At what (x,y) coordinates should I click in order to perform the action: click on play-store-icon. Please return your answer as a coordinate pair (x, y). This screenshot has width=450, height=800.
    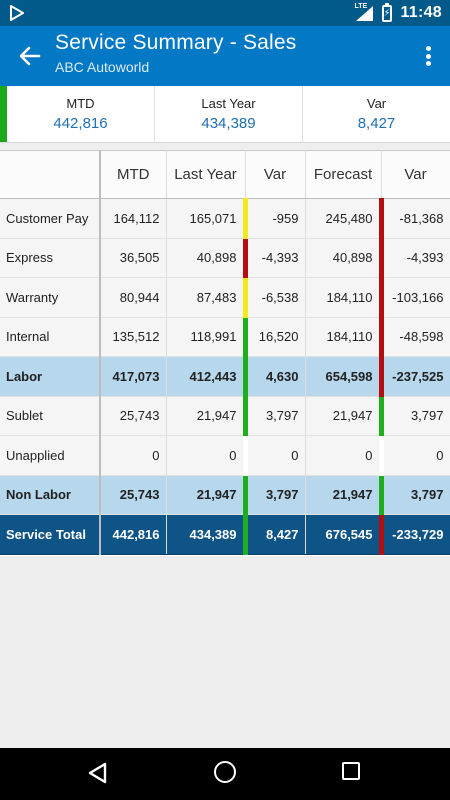
    Looking at the image, I should click on (17, 15).